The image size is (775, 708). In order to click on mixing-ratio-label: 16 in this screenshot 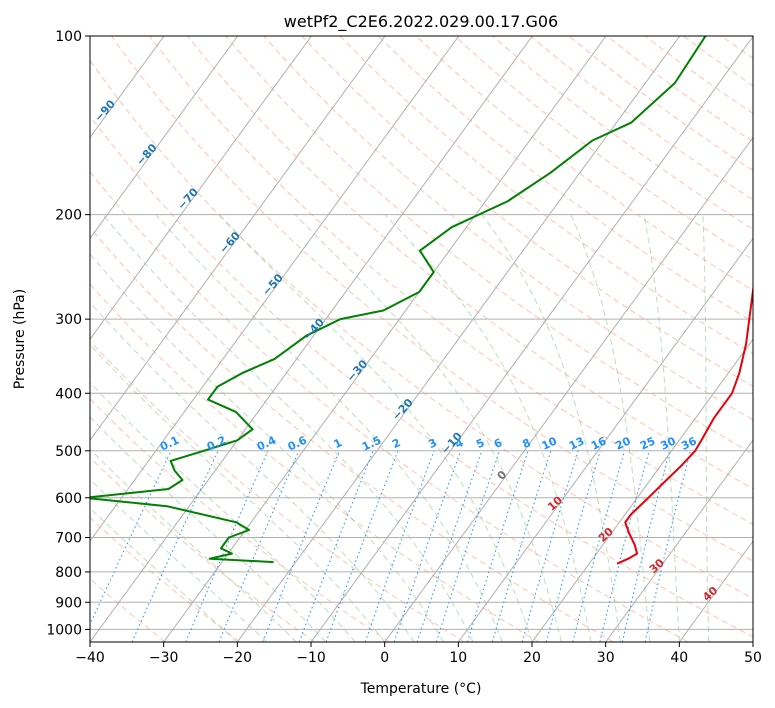, I will do `click(599, 443)`.